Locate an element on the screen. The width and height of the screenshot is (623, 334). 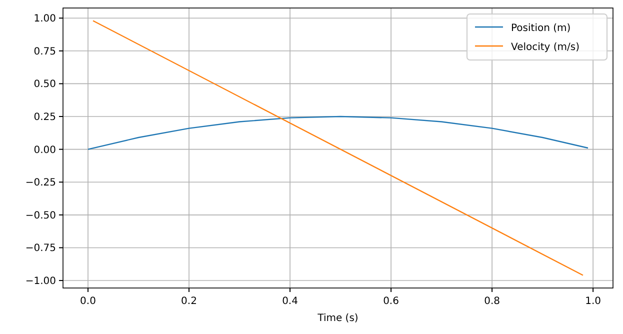
legend-label: Velocity (m/s) is located at coordinates (545, 47).